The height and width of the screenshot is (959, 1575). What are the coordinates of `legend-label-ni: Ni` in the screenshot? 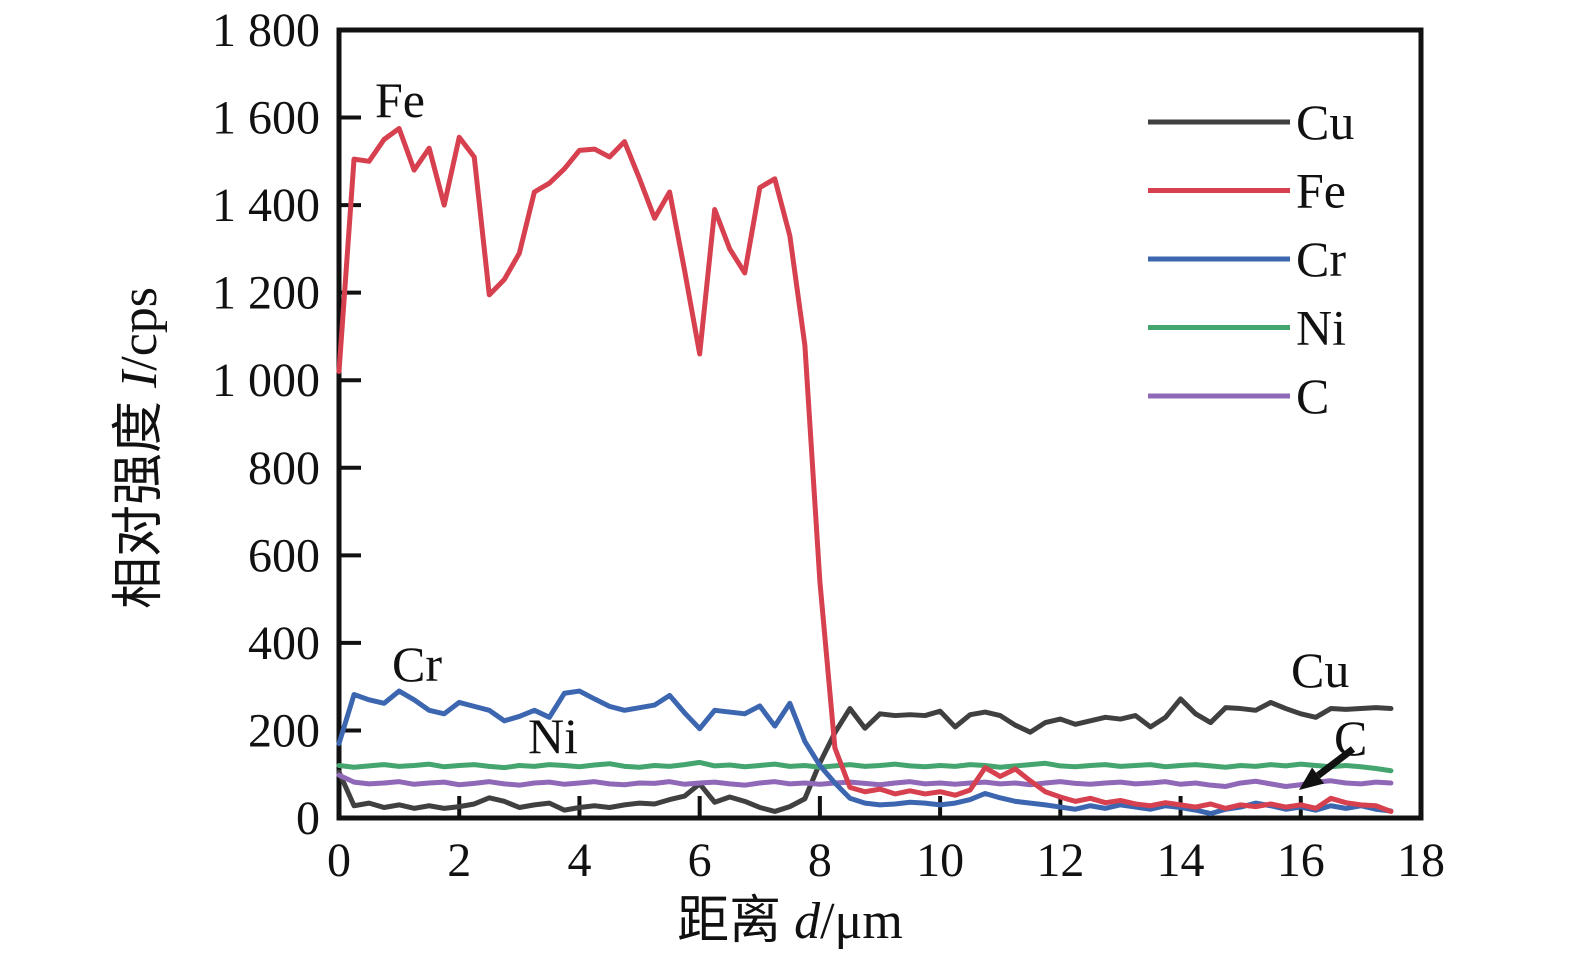 It's located at (1321, 328).